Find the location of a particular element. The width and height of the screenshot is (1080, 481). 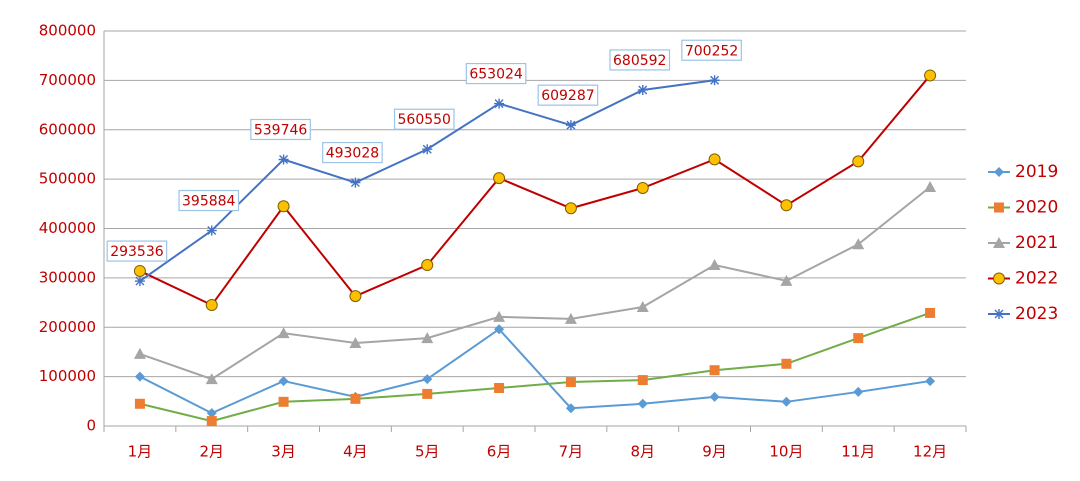

legend-label: 2022 is located at coordinates (1036, 279).